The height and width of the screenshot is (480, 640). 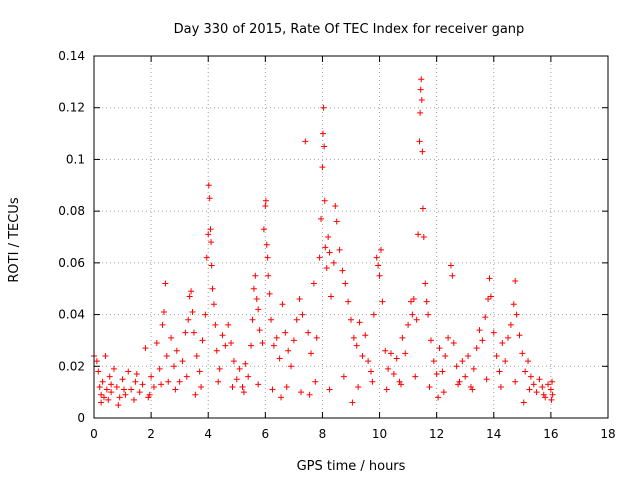 I want to click on x-tick-label: 14, so click(x=493, y=434).